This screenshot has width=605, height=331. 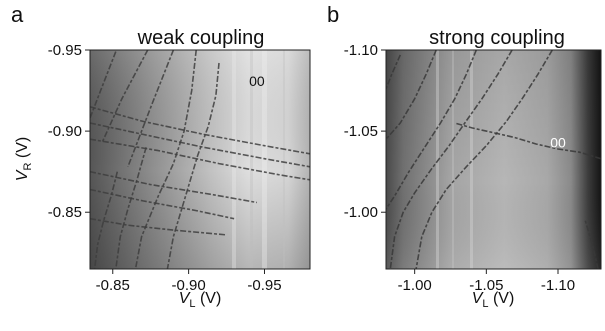 I want to click on panel-letter: b, so click(x=333, y=14).